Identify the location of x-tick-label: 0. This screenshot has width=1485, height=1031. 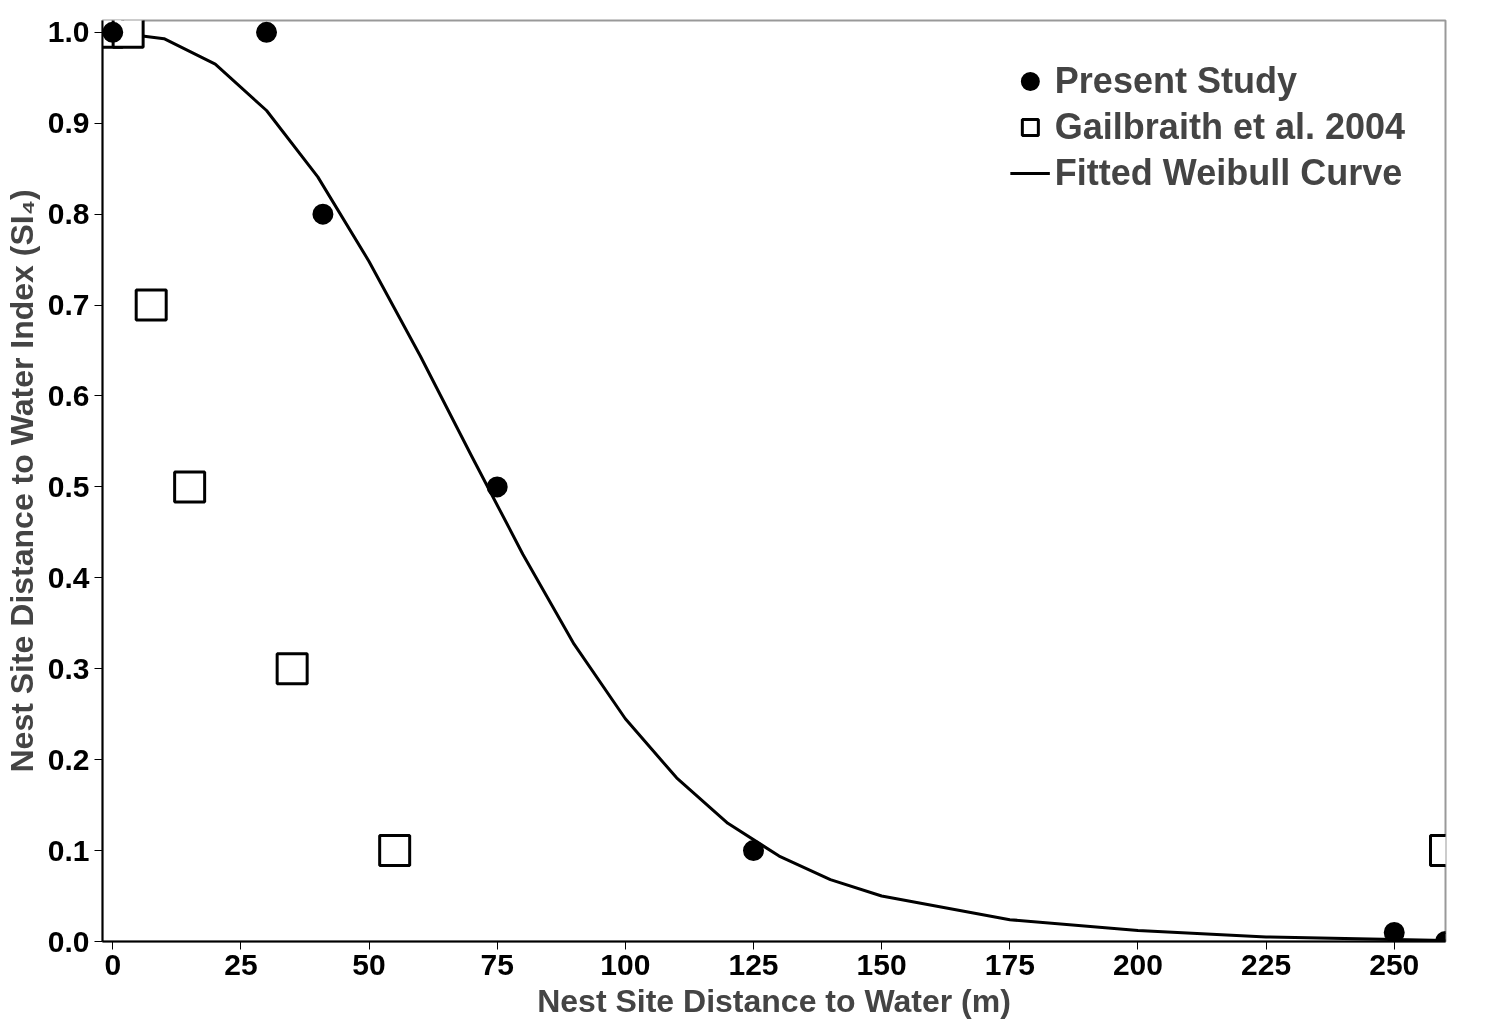
(113, 964).